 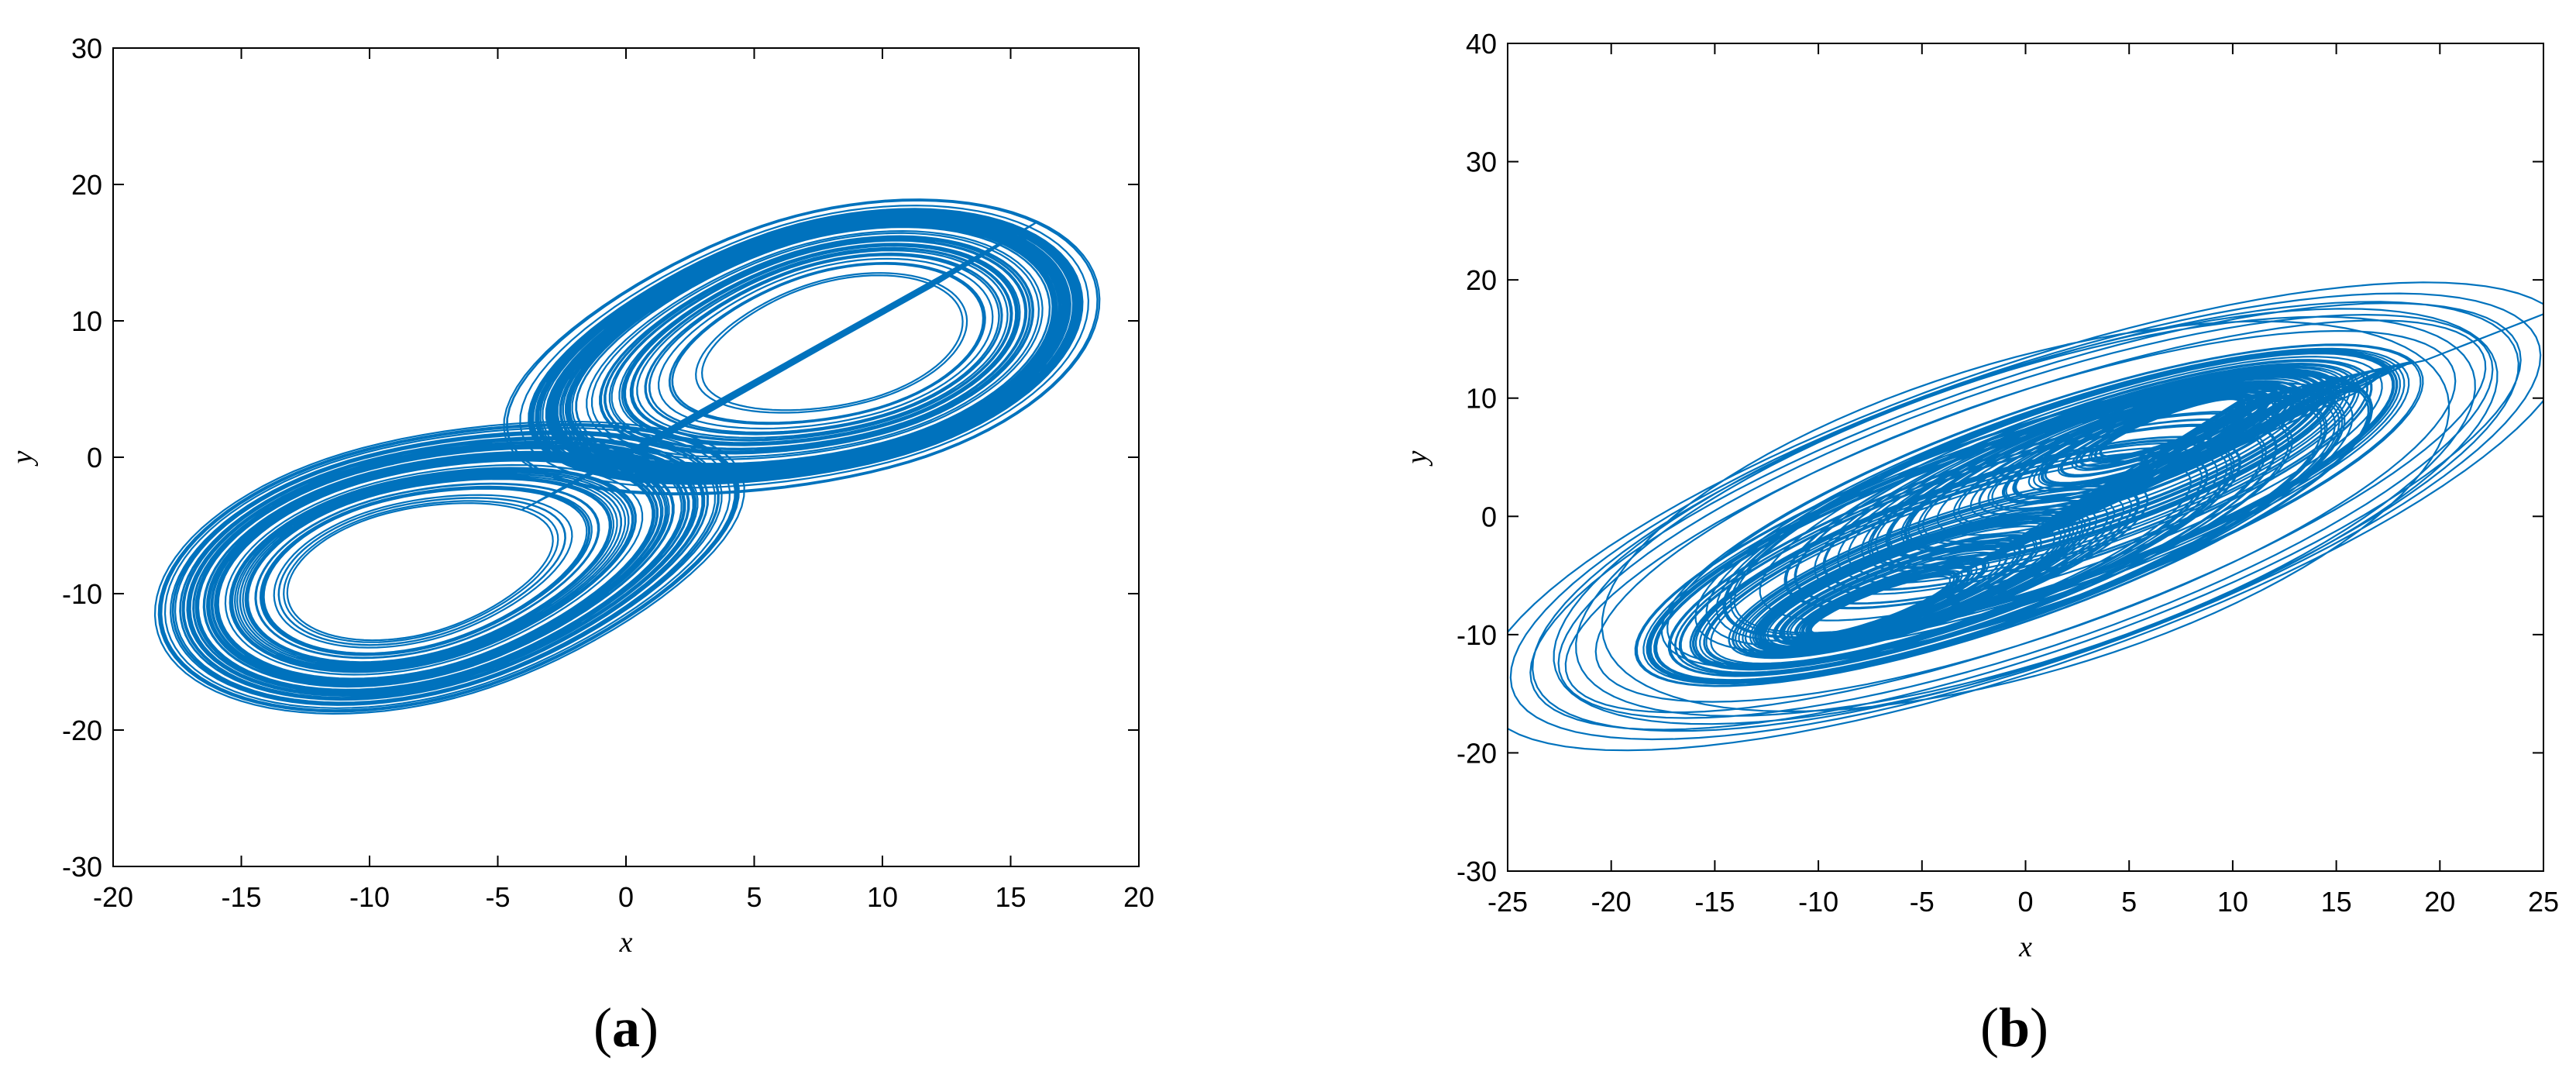 What do you see at coordinates (2014, 1028) in the screenshot?
I see `panel-label: (b)` at bounding box center [2014, 1028].